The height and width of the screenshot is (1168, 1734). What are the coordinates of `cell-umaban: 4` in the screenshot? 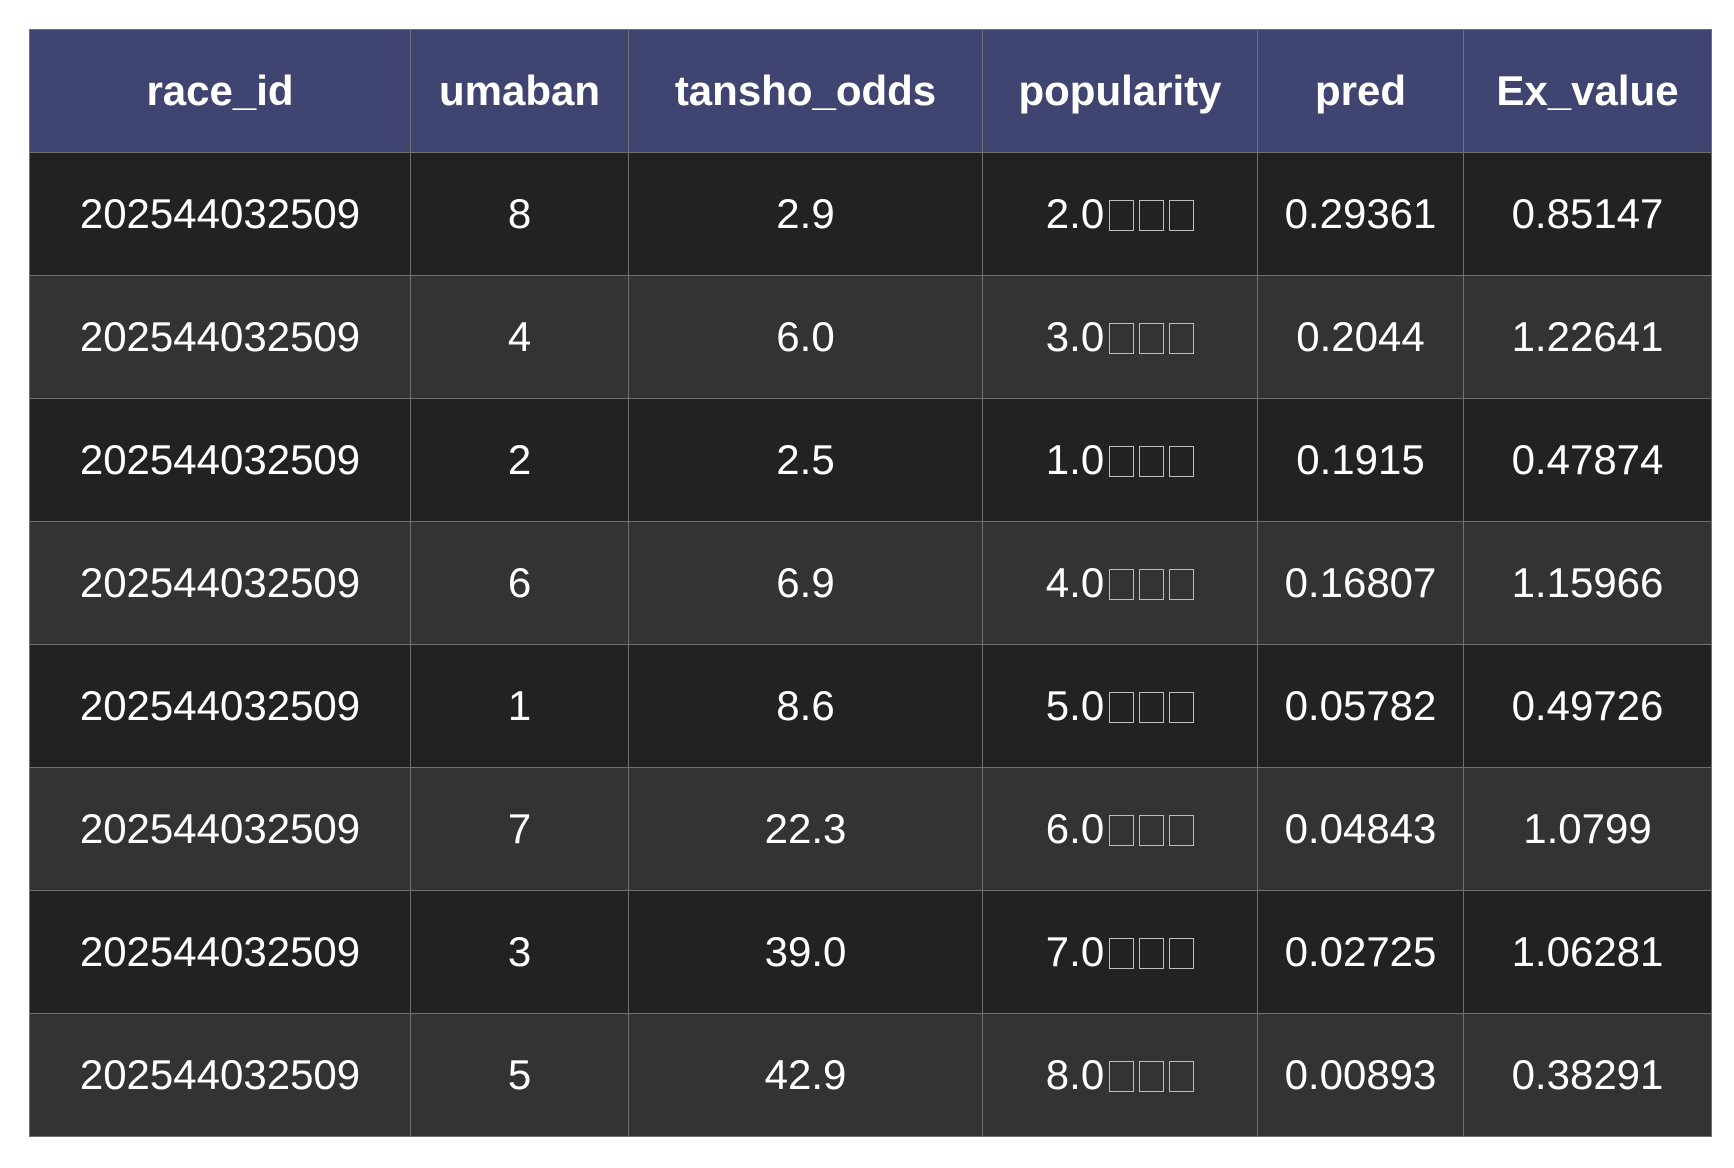 It's located at (519, 337).